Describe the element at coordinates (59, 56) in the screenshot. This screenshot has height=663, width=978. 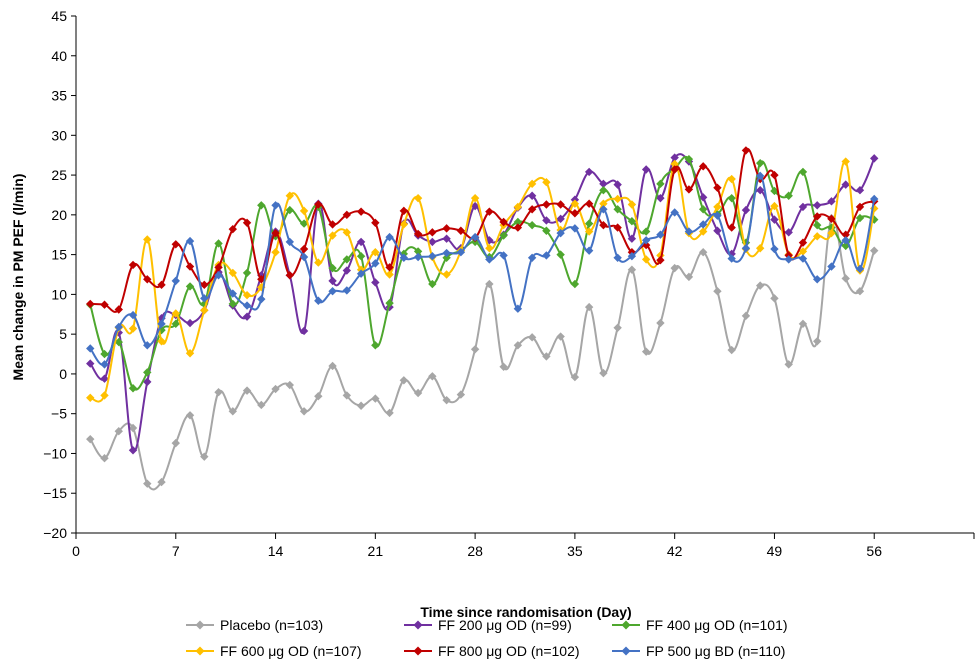
I see `y-tick-label: 40` at that location.